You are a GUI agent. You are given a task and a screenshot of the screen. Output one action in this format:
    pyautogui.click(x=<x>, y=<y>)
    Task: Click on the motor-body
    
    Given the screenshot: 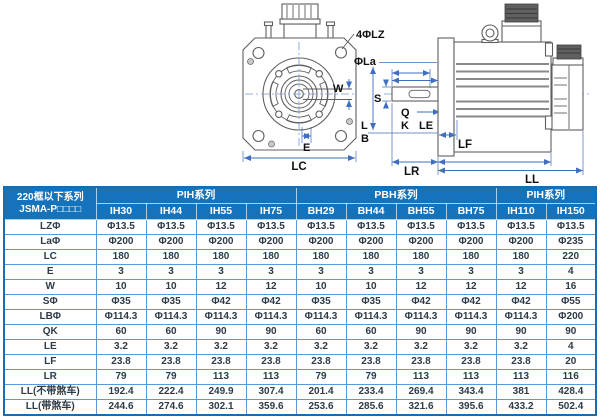 What is the action you would take?
    pyautogui.click(x=502, y=97)
    